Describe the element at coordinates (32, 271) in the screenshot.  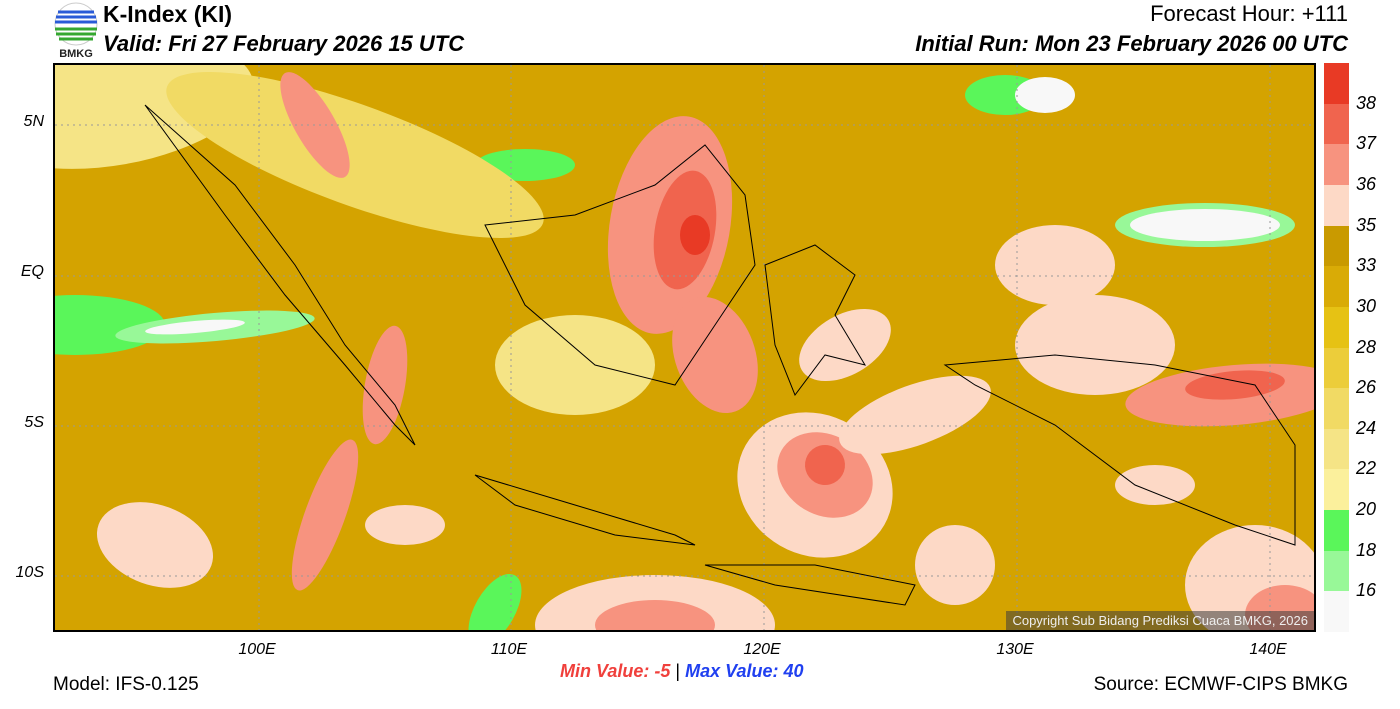
I see `lat-tick-eq: EQ` at that location.